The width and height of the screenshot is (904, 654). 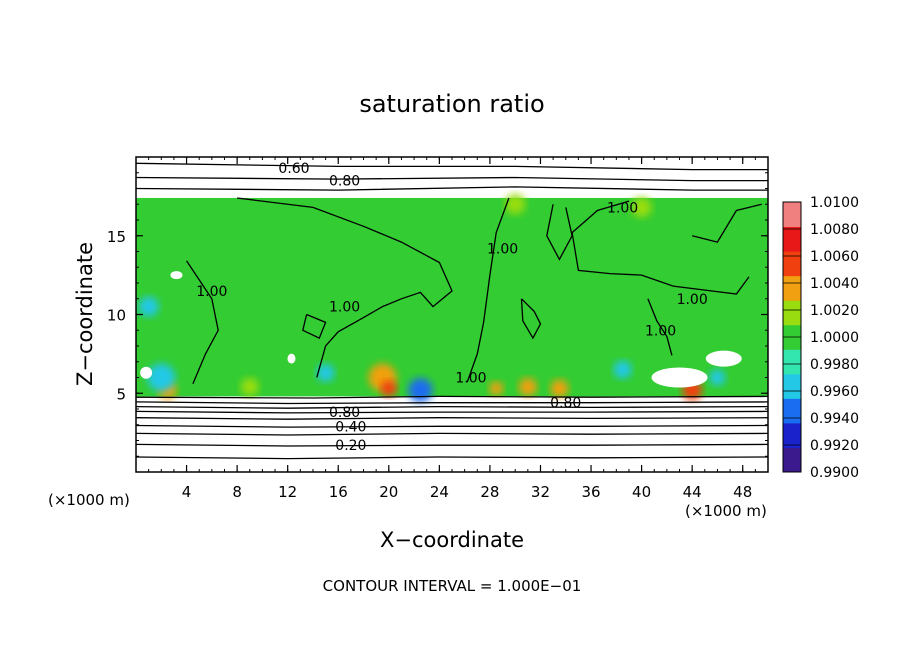 What do you see at coordinates (116, 316) in the screenshot?
I see `y-tick-label: 10` at bounding box center [116, 316].